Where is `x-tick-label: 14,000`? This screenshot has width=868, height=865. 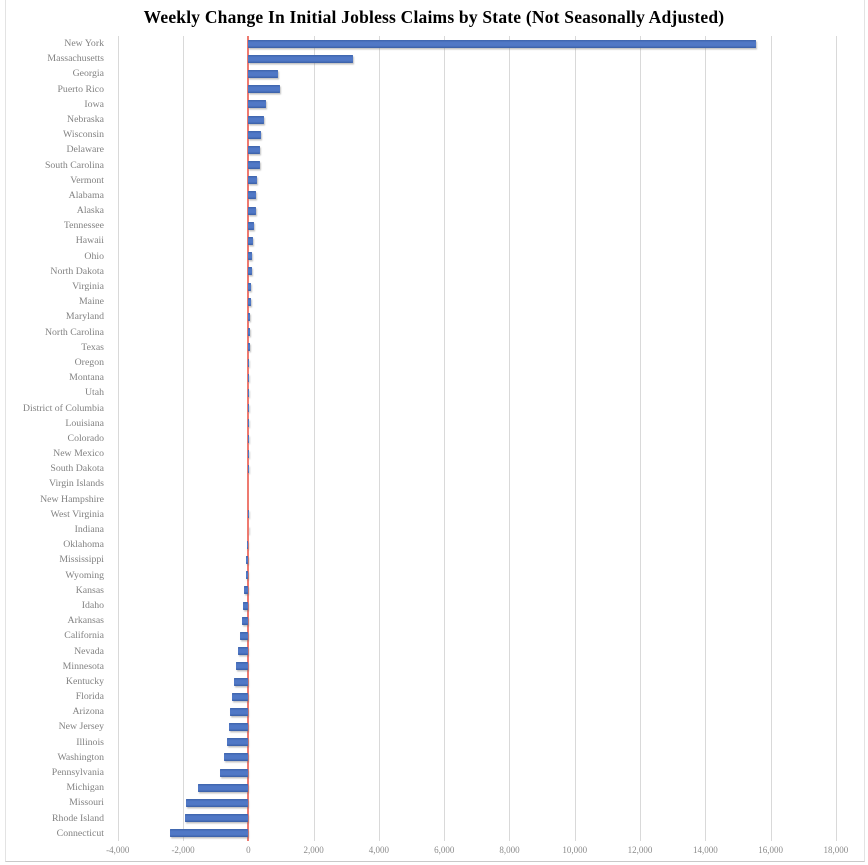 x-tick-label: 14,000 is located at coordinates (705, 850).